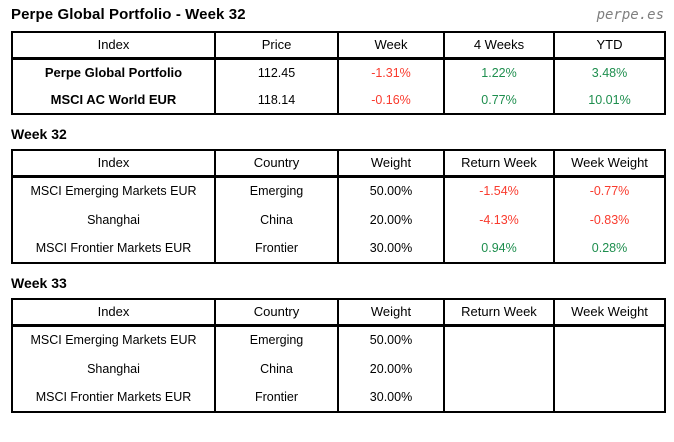 This screenshot has width=674, height=442. I want to click on table-row: Shanghai China 20.00%, so click(338, 368).